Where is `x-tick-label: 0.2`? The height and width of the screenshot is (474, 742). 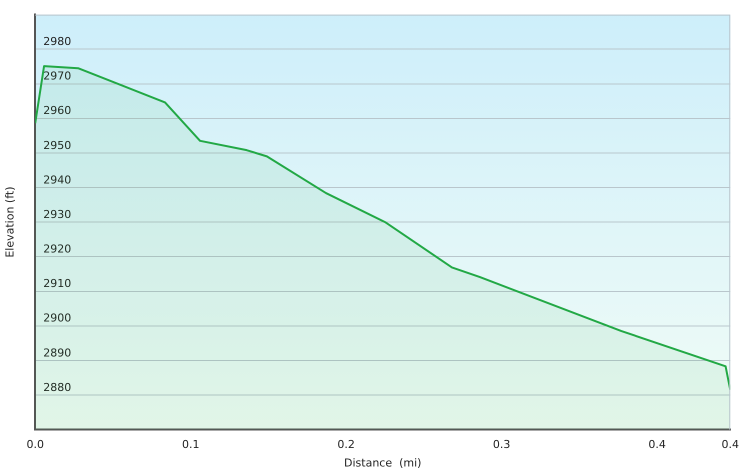 x-tick-label: 0.2 is located at coordinates (346, 445).